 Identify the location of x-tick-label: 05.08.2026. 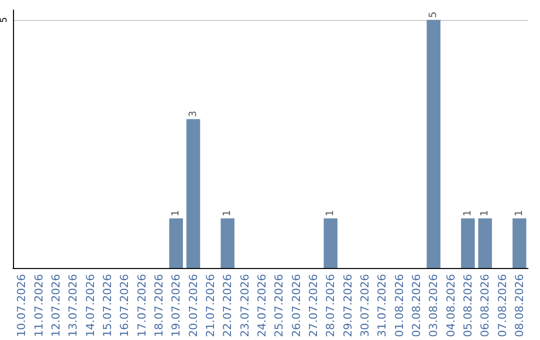
(467, 306).